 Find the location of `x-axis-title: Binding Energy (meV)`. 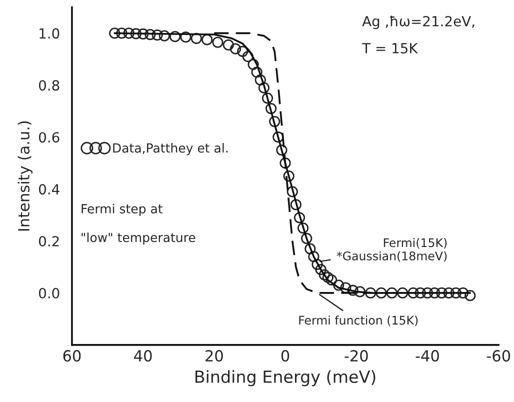

x-axis-title: Binding Energy (meV) is located at coordinates (285, 378).